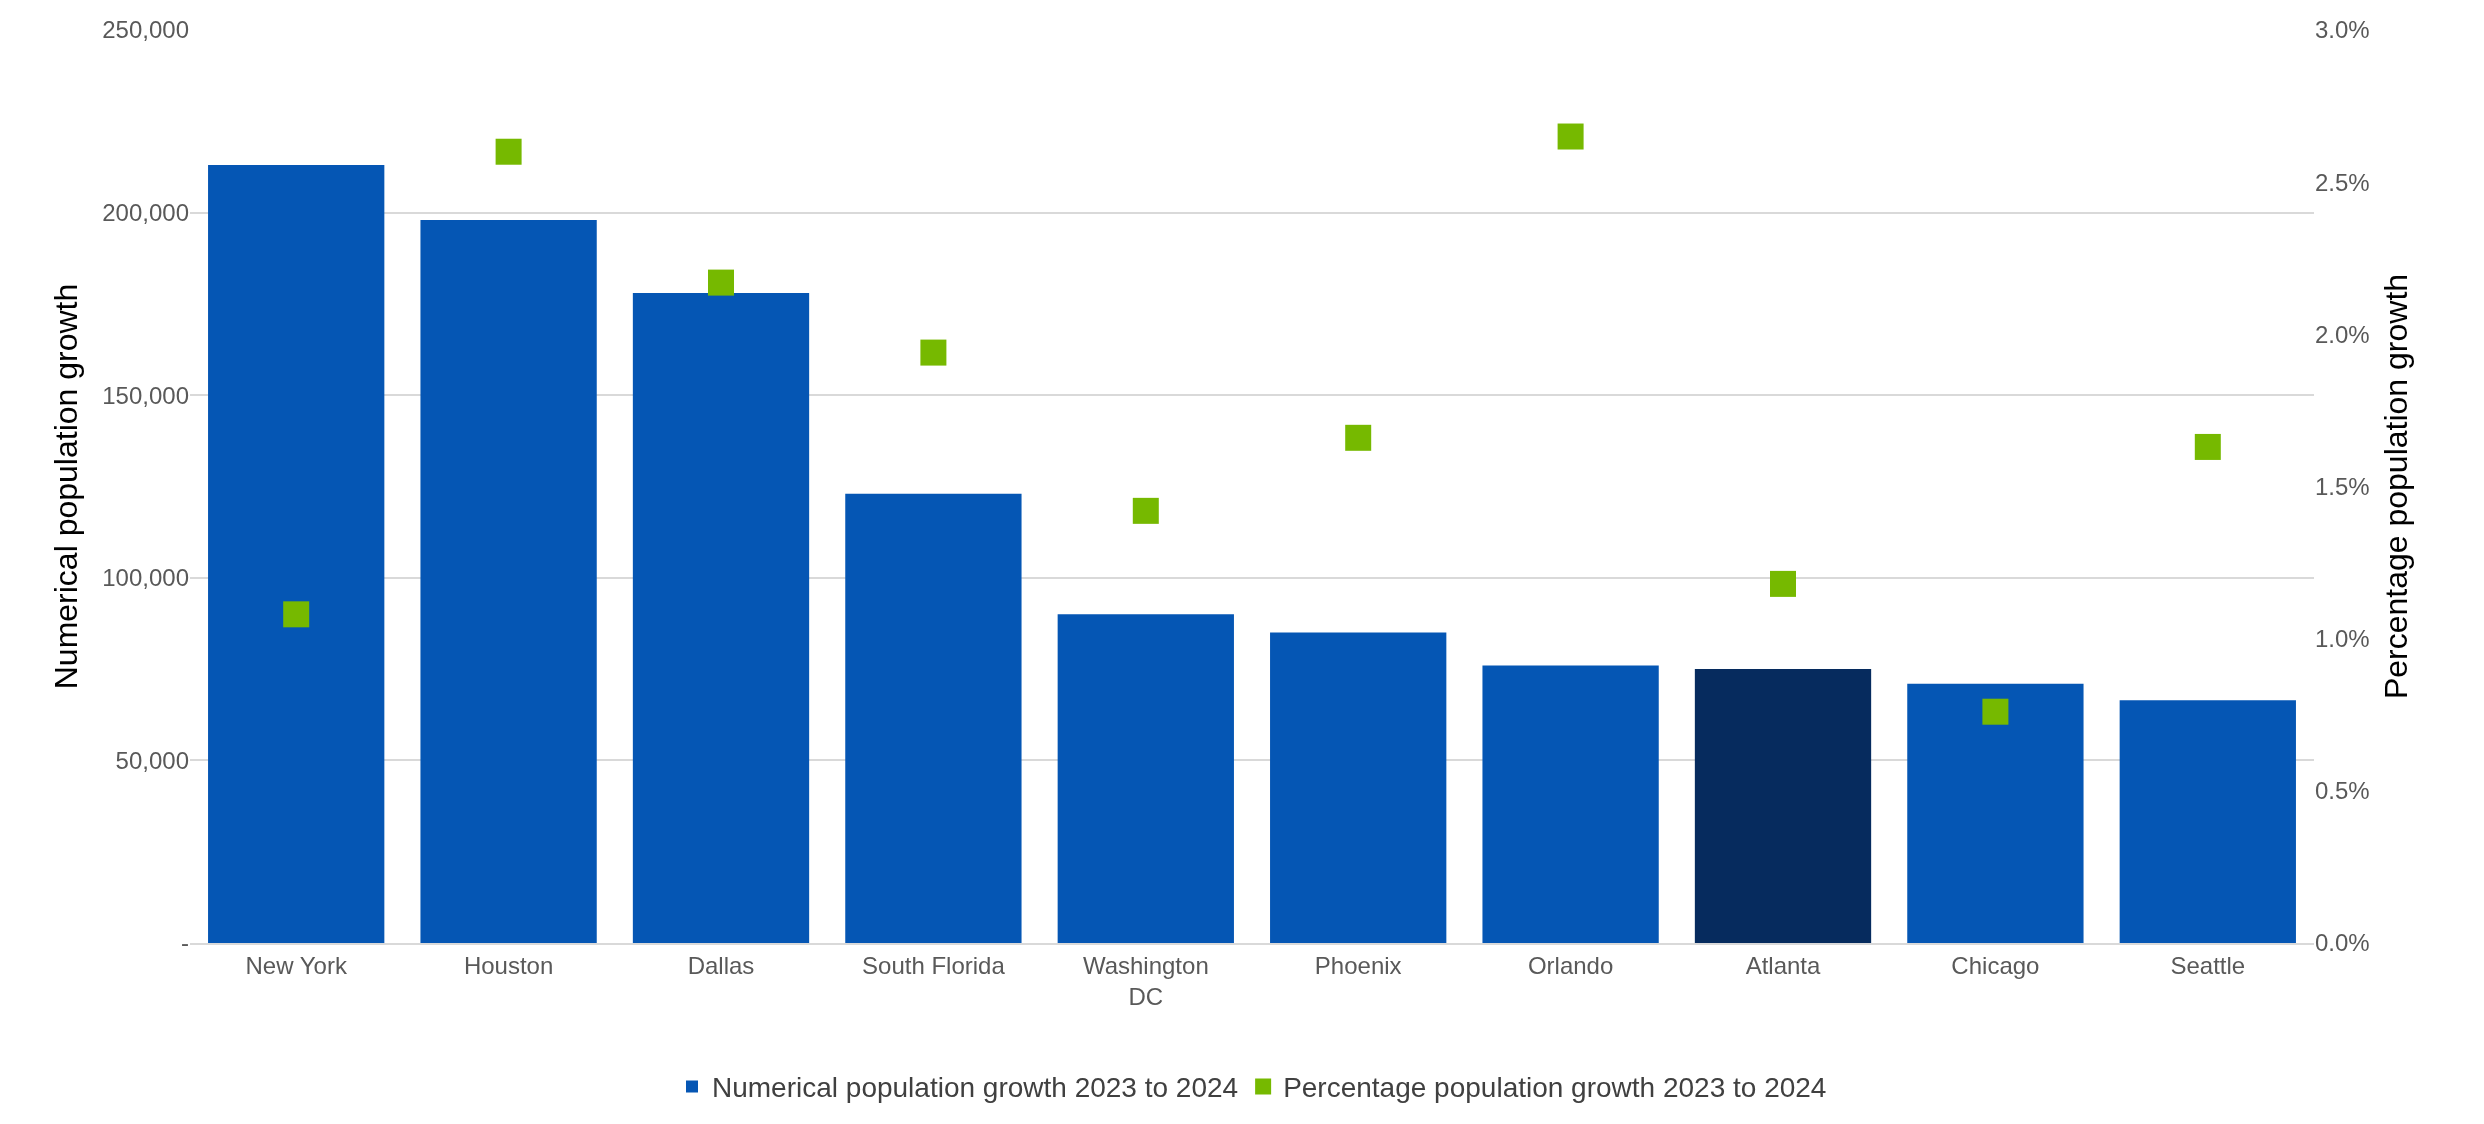  I want to click on y2-tick-label: 1.5%, so click(2342, 486).